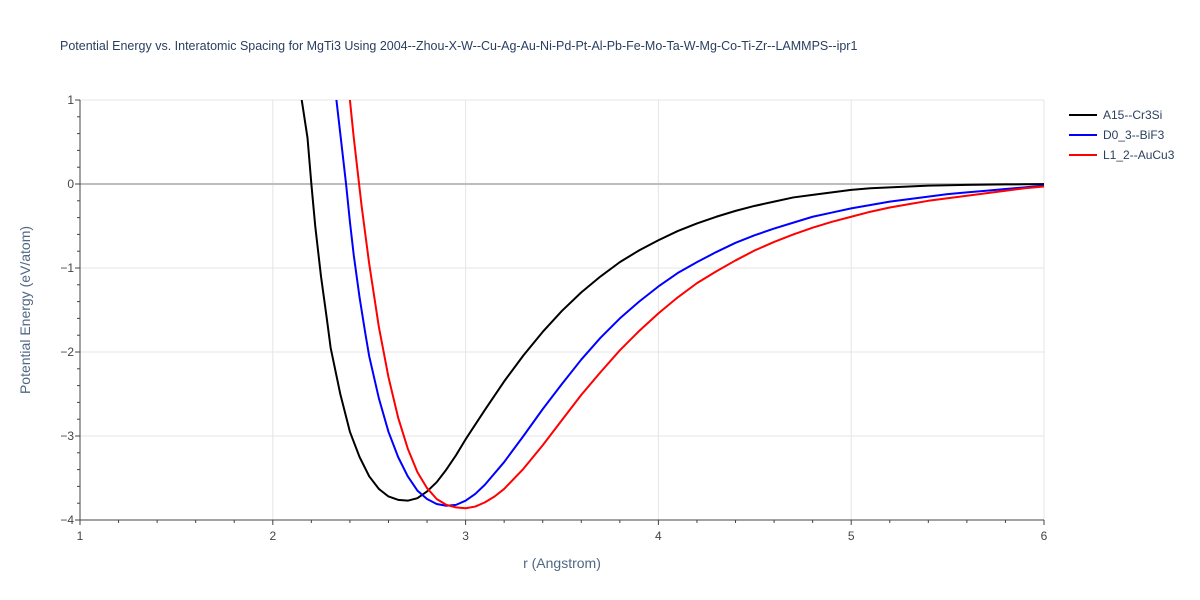 This screenshot has width=1200, height=600. Describe the element at coordinates (25, 310) in the screenshot. I see `y-axis-title: Potential Energy (eV/atom)` at that location.